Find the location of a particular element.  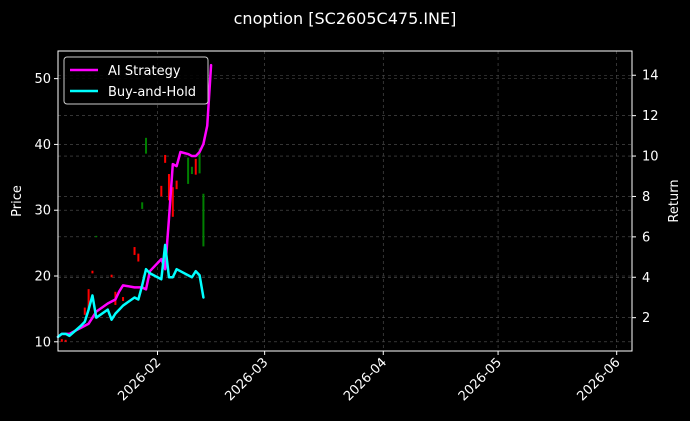

y-tick-label: 30 is located at coordinates (42, 211).